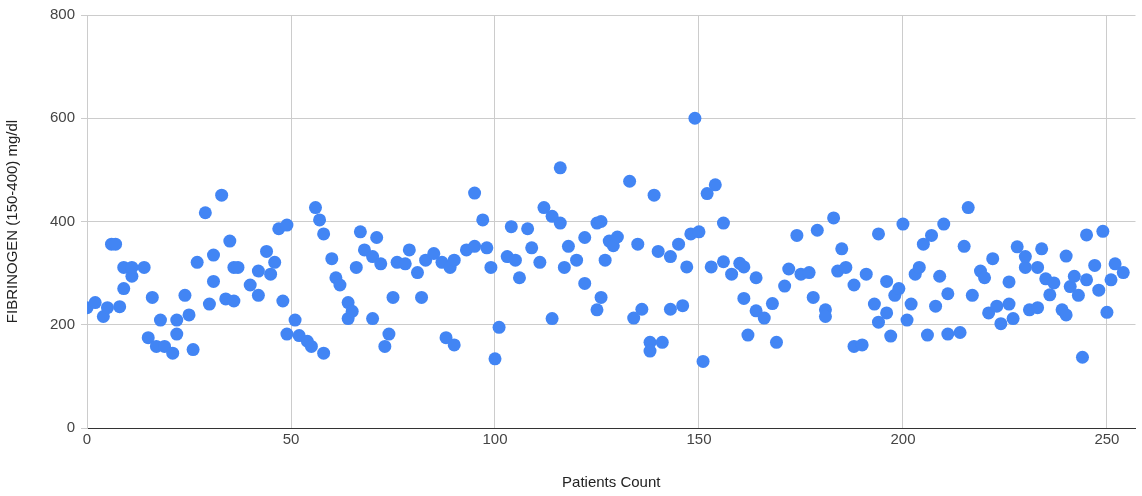 This screenshot has width=1142, height=496. I want to click on x-tick-label: 250, so click(1107, 439).